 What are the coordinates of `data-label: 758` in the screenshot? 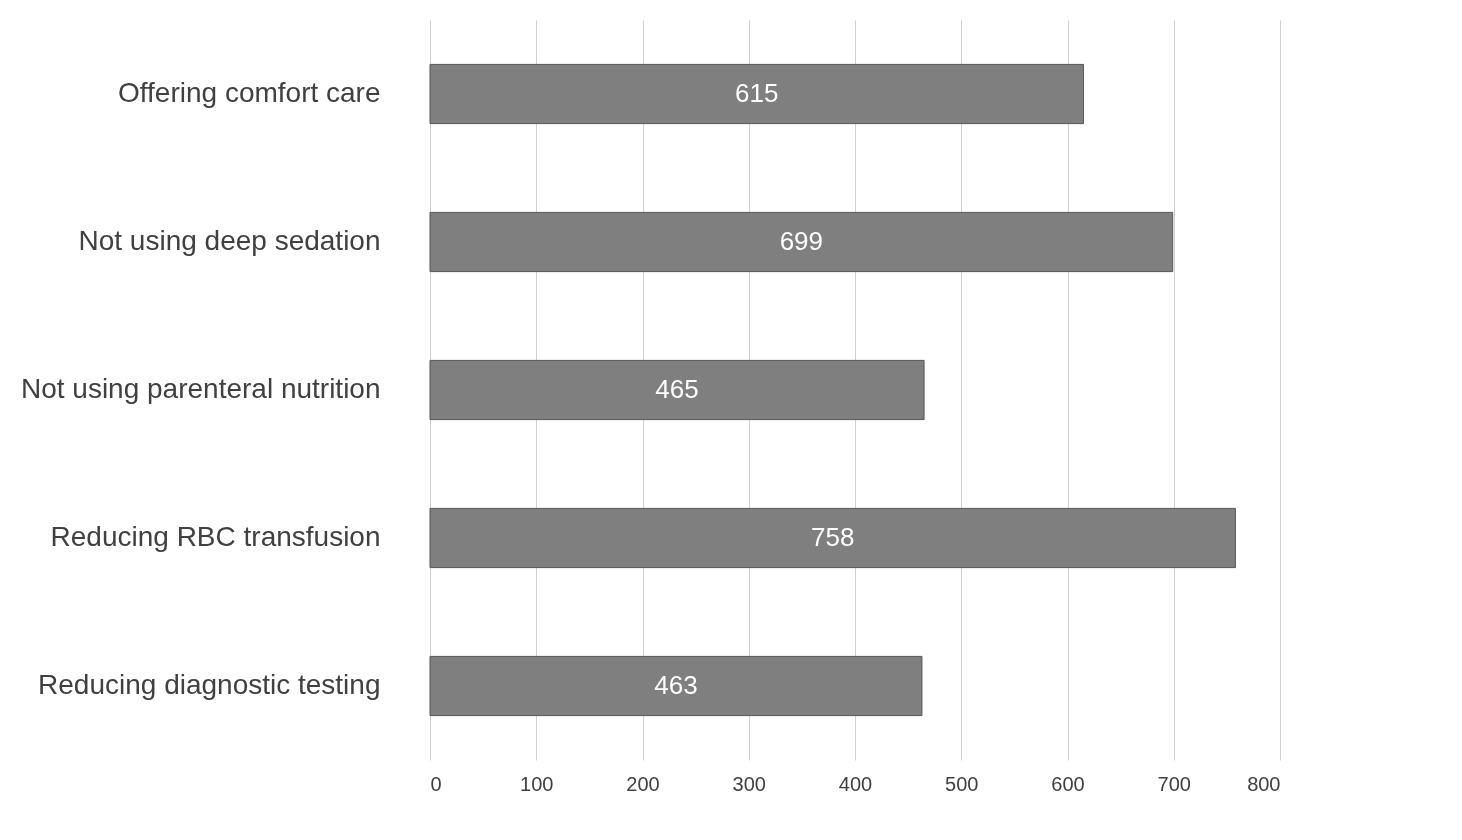 It's located at (832, 537).